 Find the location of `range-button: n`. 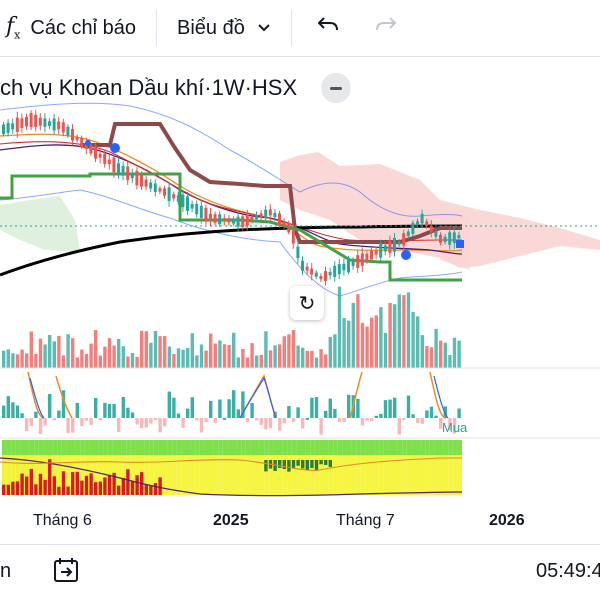

range-button: n is located at coordinates (6, 571).